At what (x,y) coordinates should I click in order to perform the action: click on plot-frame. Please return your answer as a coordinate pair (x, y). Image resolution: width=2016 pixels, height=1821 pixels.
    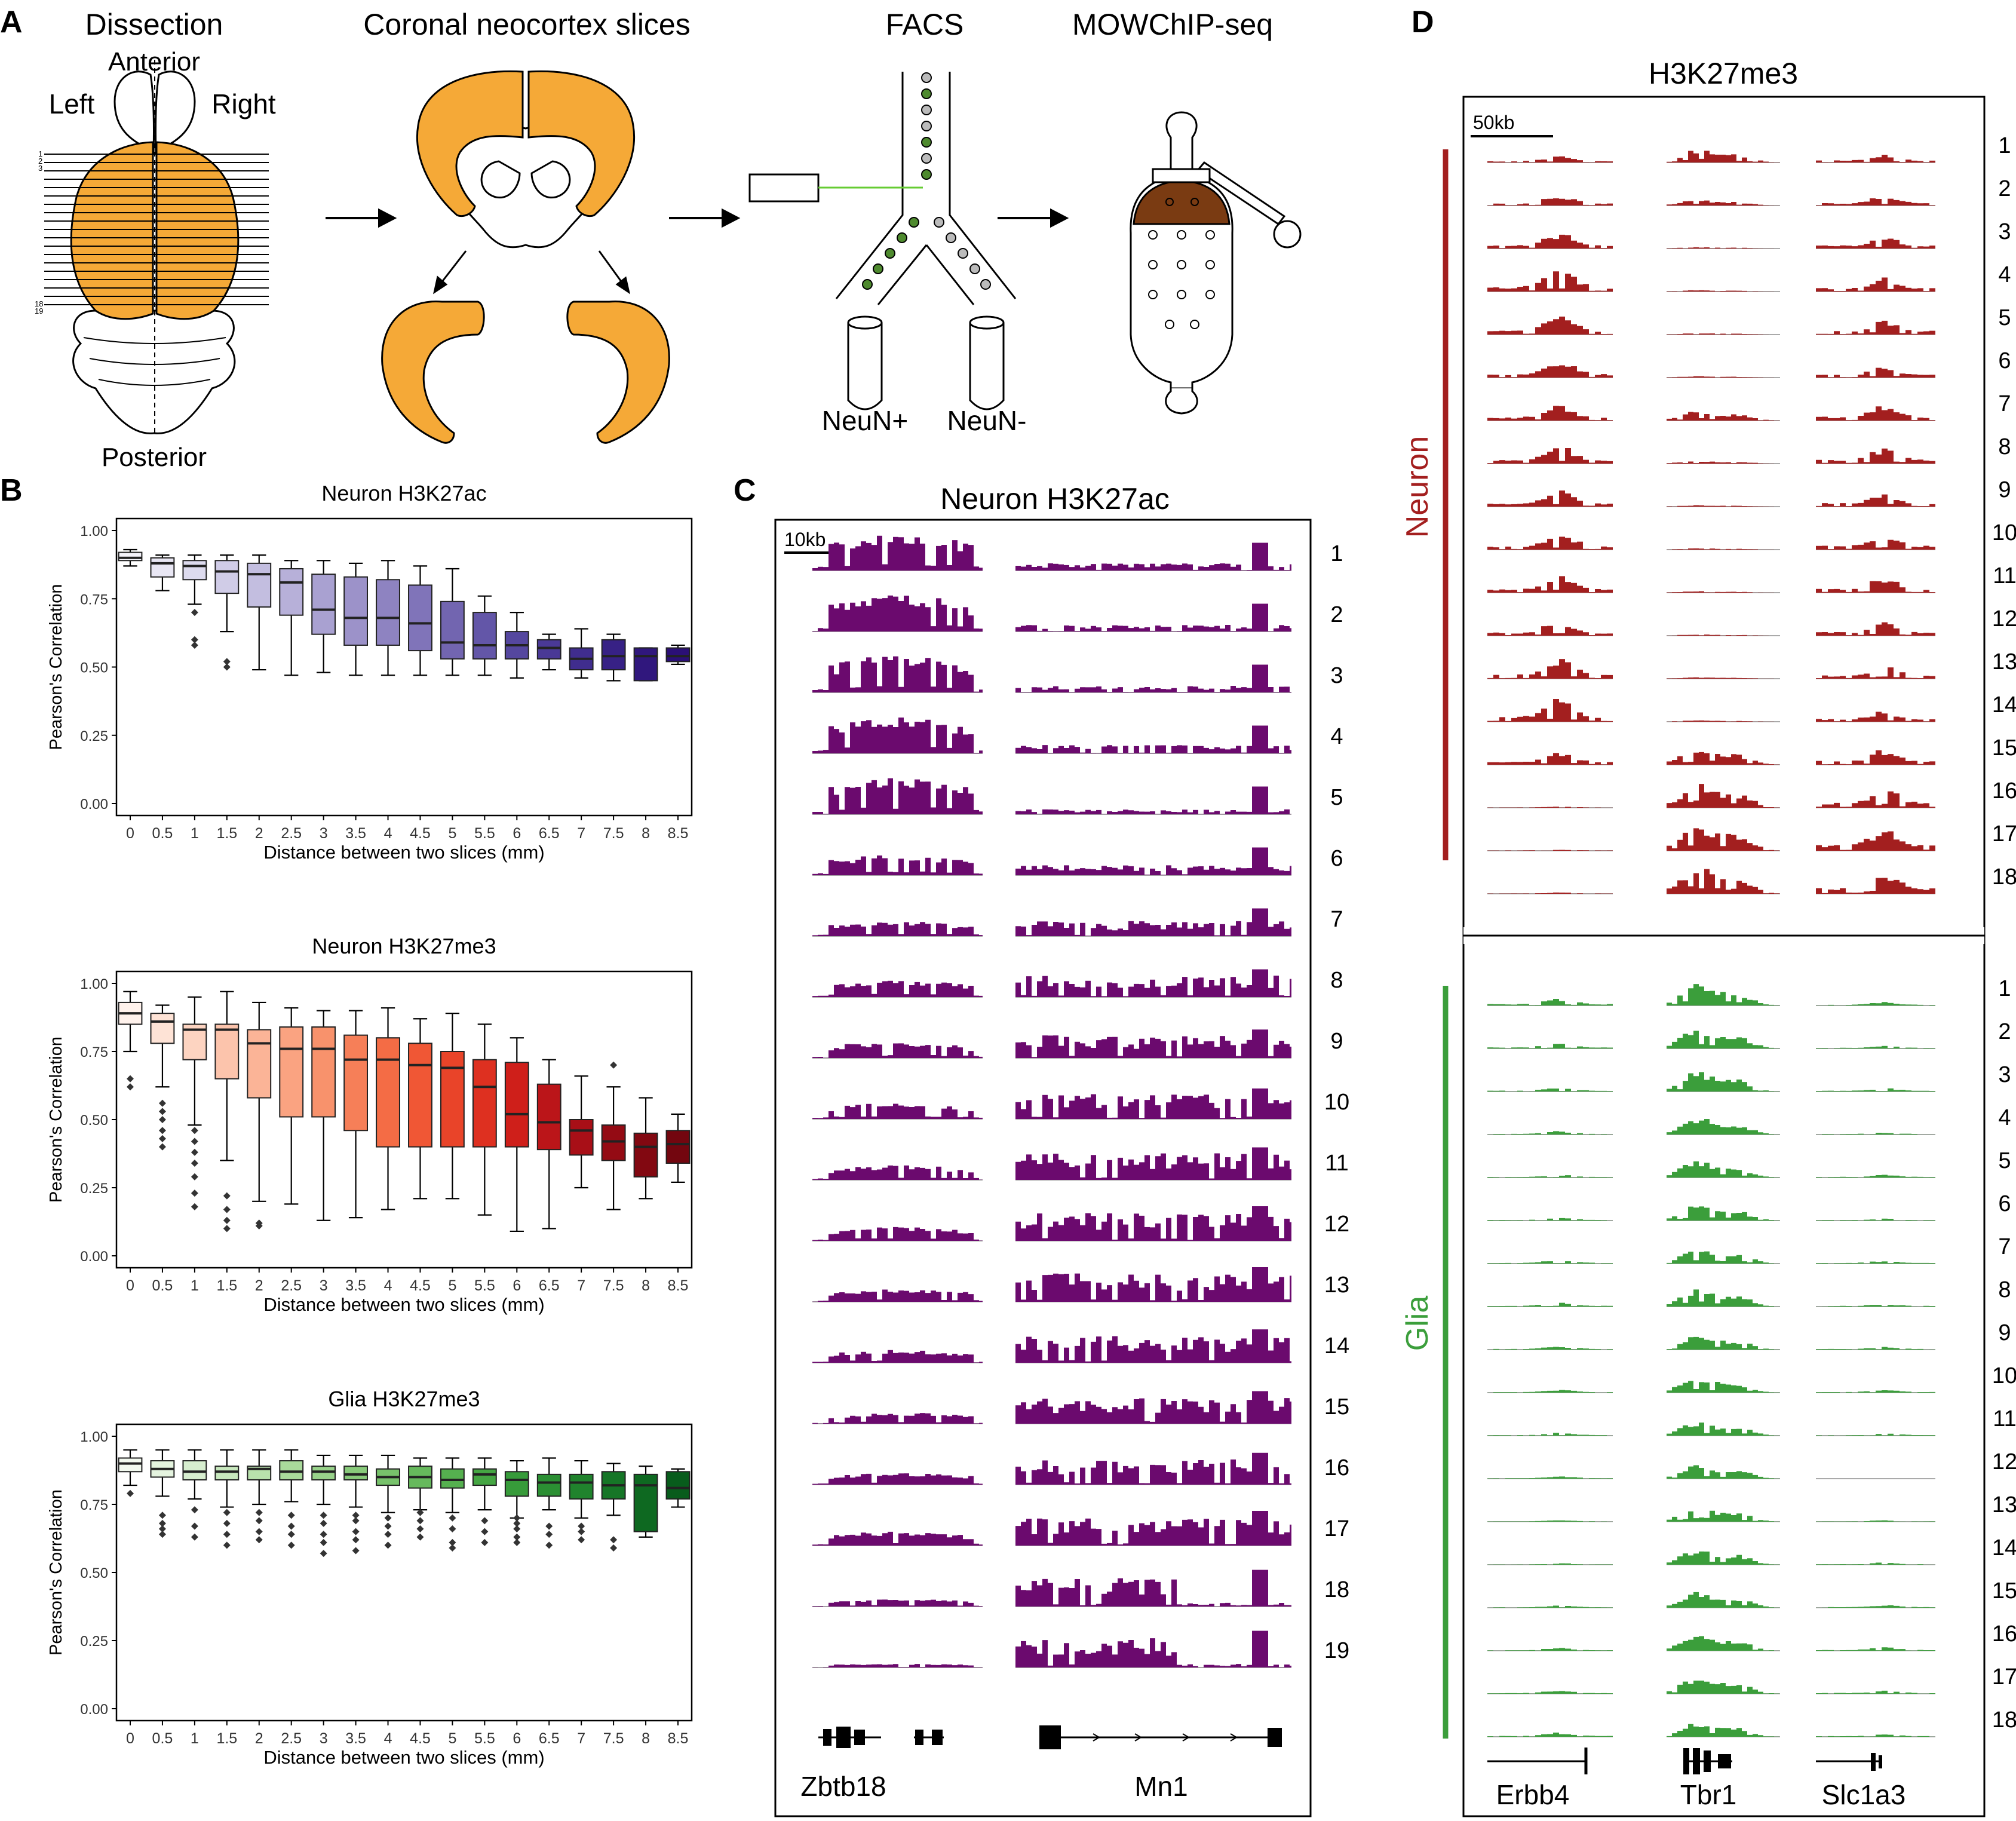
    Looking at the image, I should click on (404, 1120).